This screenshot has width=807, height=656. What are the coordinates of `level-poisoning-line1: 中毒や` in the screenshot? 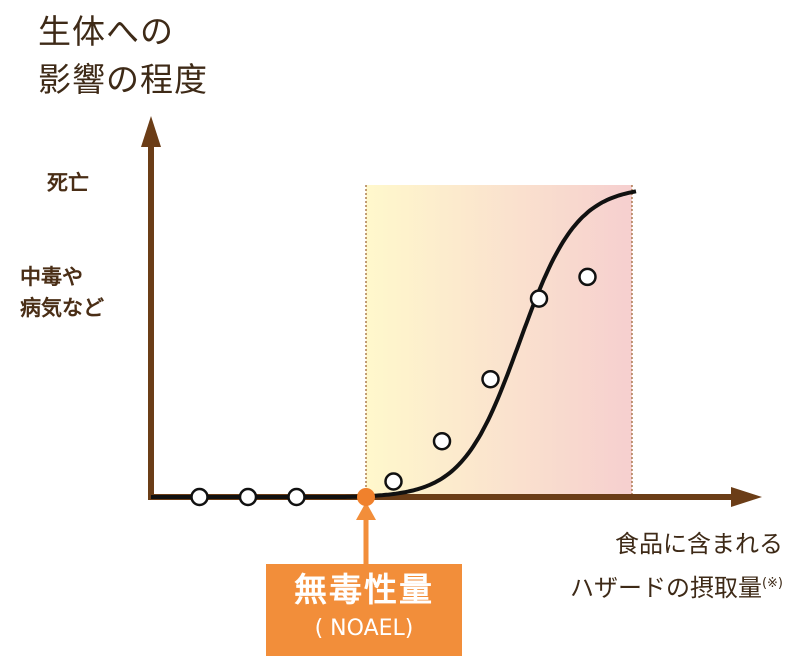 It's located at (51, 277).